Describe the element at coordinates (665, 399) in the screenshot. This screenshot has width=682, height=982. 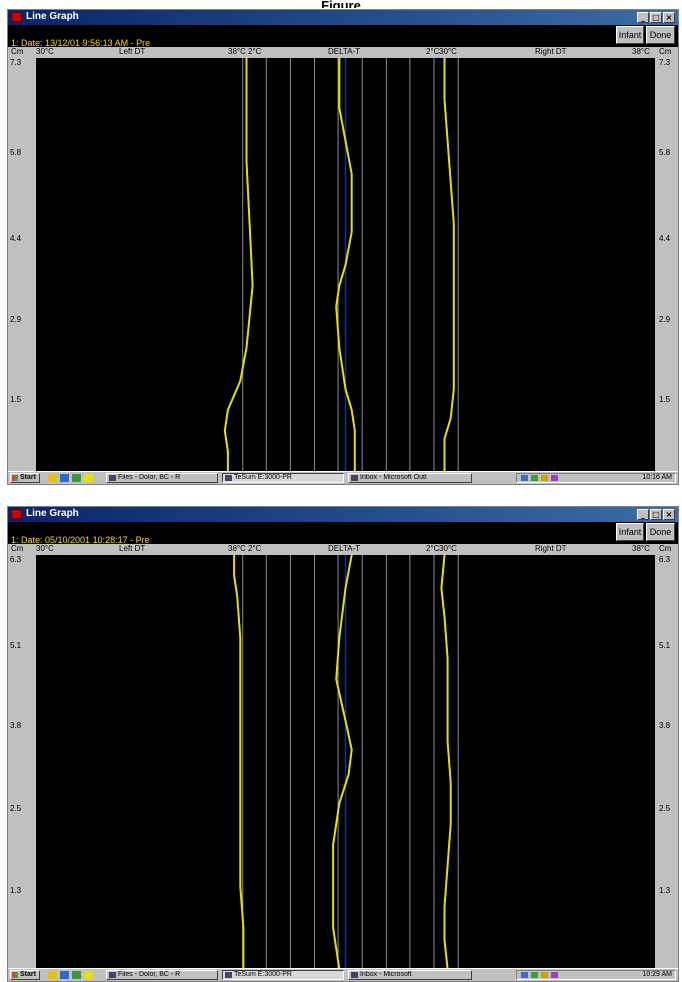
I see `depth-label-right: 1.5` at that location.